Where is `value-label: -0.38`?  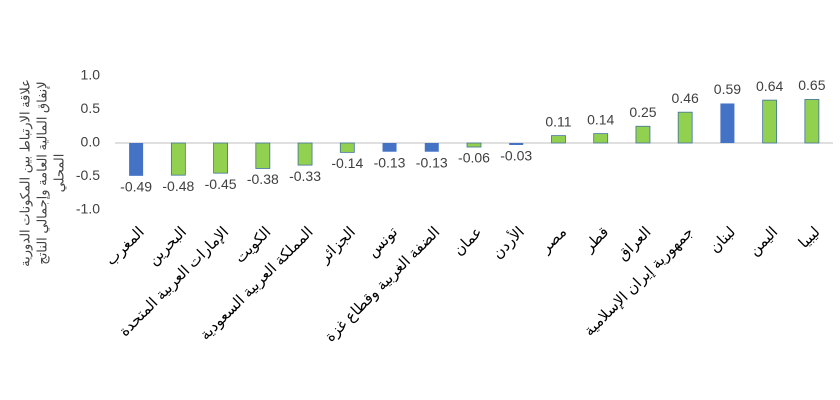
value-label: -0.38 is located at coordinates (263, 179).